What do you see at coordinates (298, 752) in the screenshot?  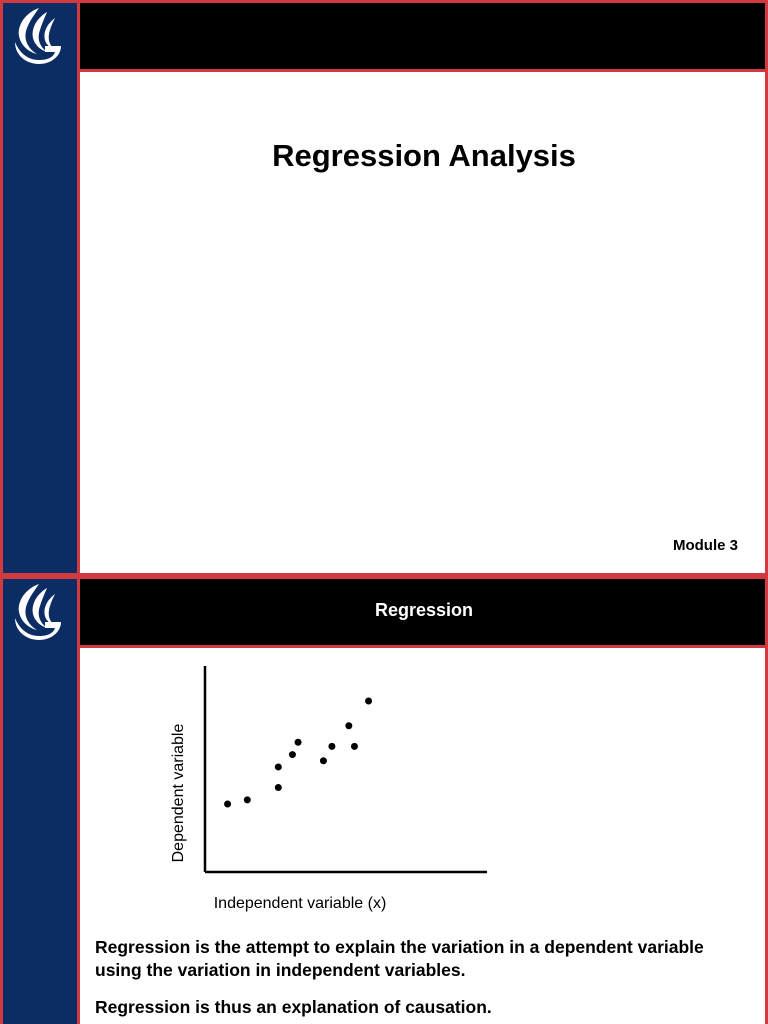 I see `data-points` at bounding box center [298, 752].